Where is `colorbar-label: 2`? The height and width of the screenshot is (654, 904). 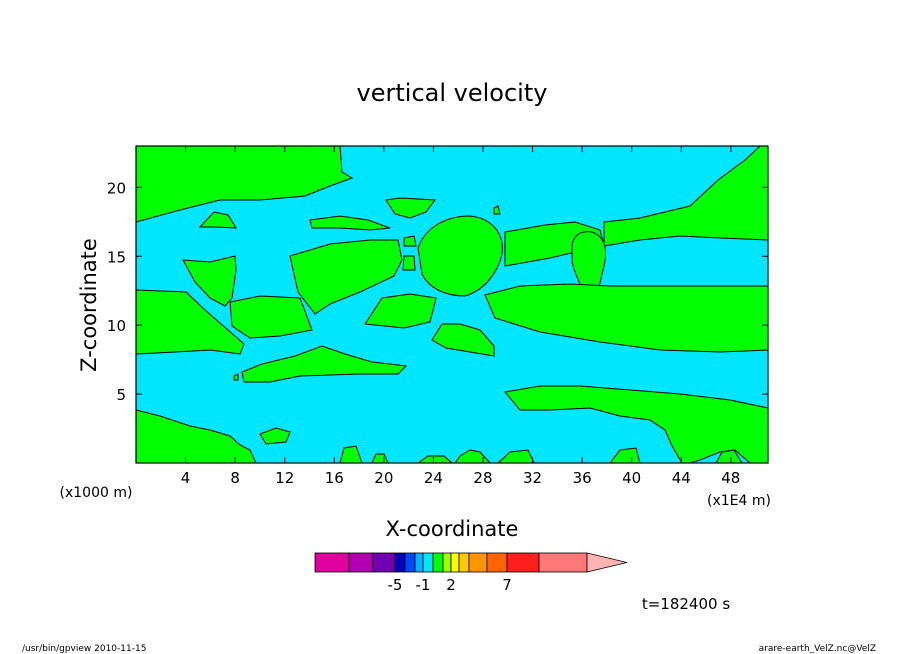
colorbar-label: 2 is located at coordinates (451, 585).